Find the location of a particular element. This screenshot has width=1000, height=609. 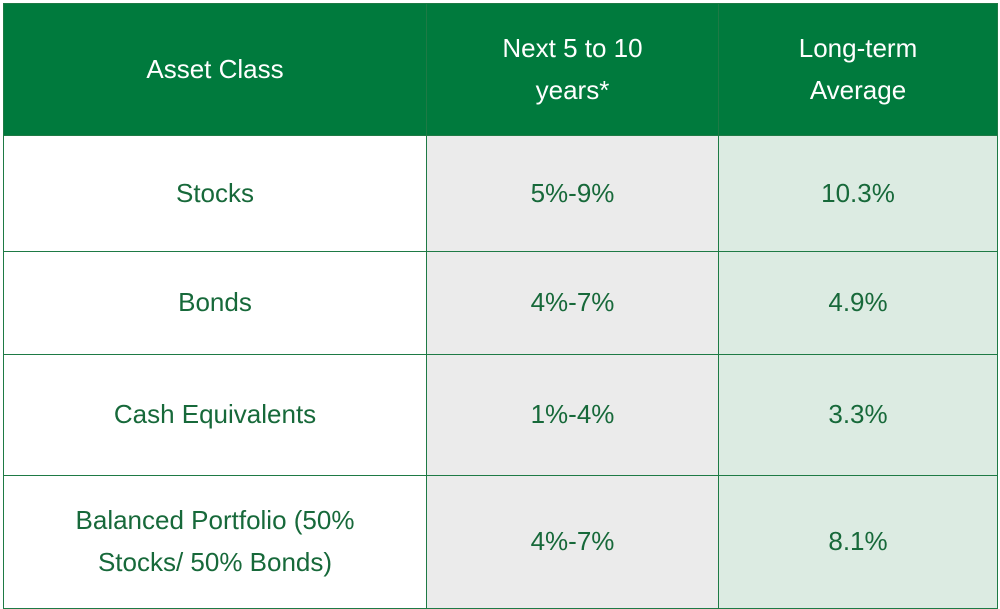

cell: Stocks is located at coordinates (215, 193).